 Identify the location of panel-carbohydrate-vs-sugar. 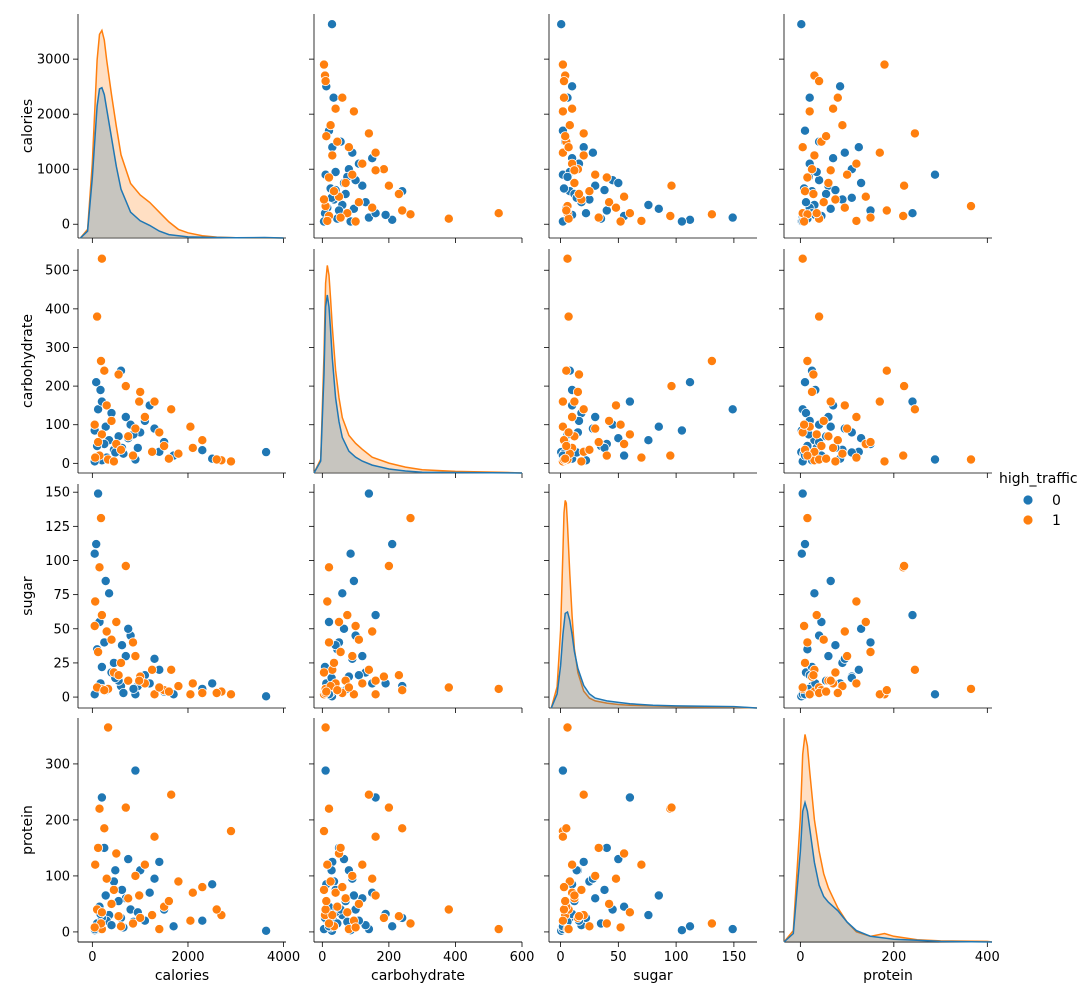
(650, 363).